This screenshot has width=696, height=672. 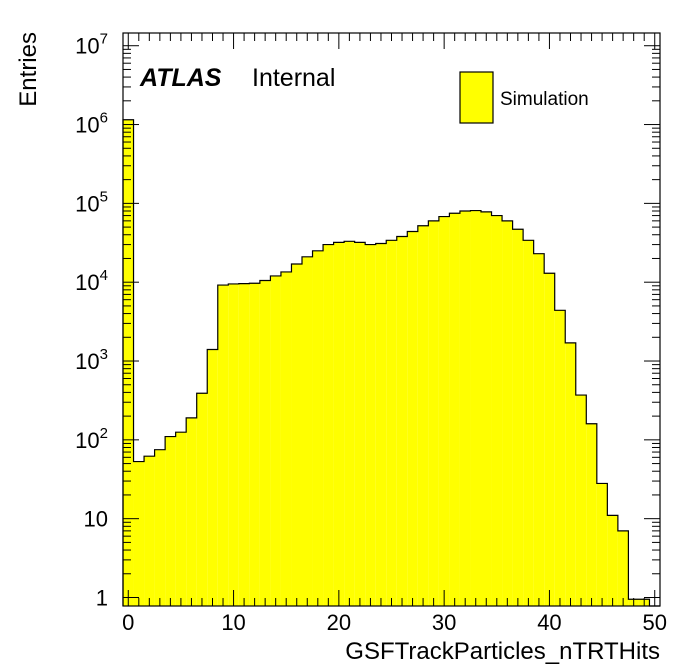 I want to click on atlas-label: ATLAS, so click(x=180, y=78).